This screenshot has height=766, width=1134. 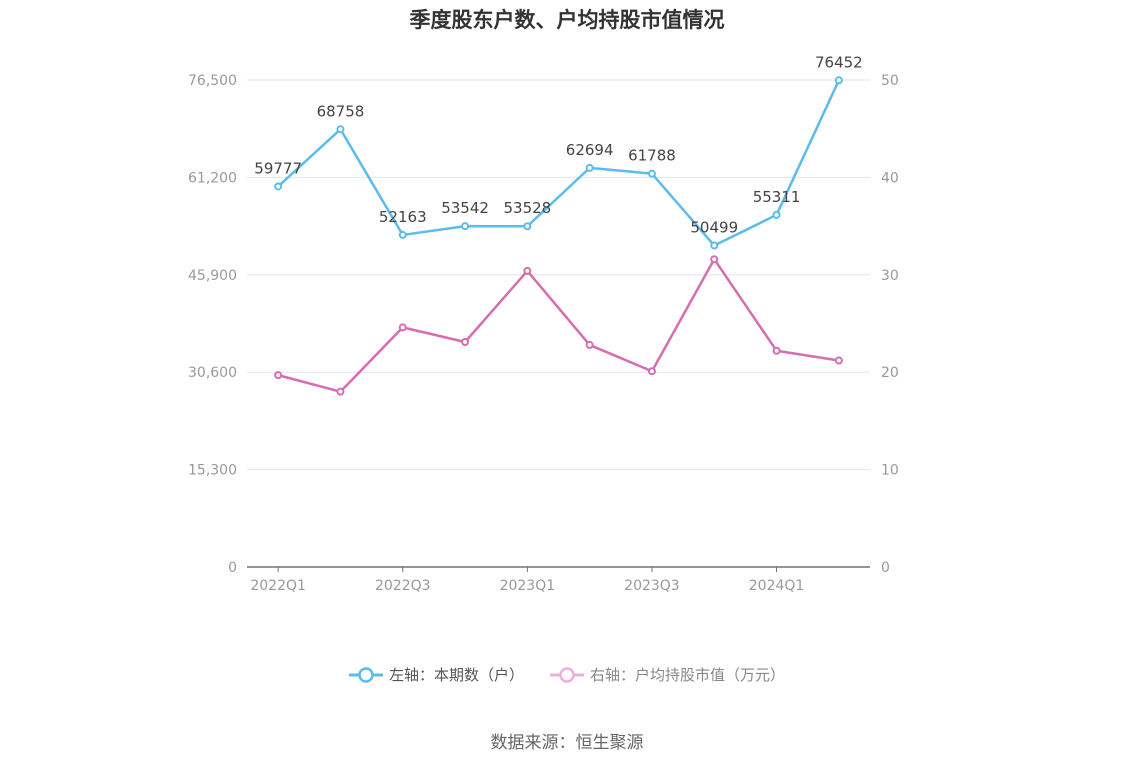 What do you see at coordinates (652, 586) in the screenshot?
I see `x-tick-label: 2023Q3` at bounding box center [652, 586].